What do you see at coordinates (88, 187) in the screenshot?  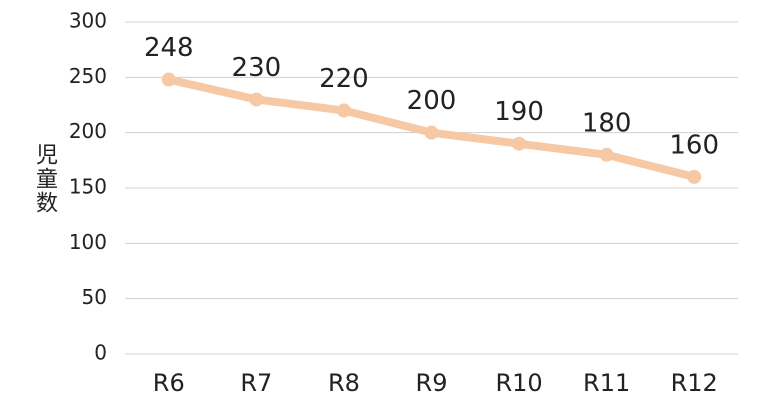 I see `y-tick-label: 150` at bounding box center [88, 187].